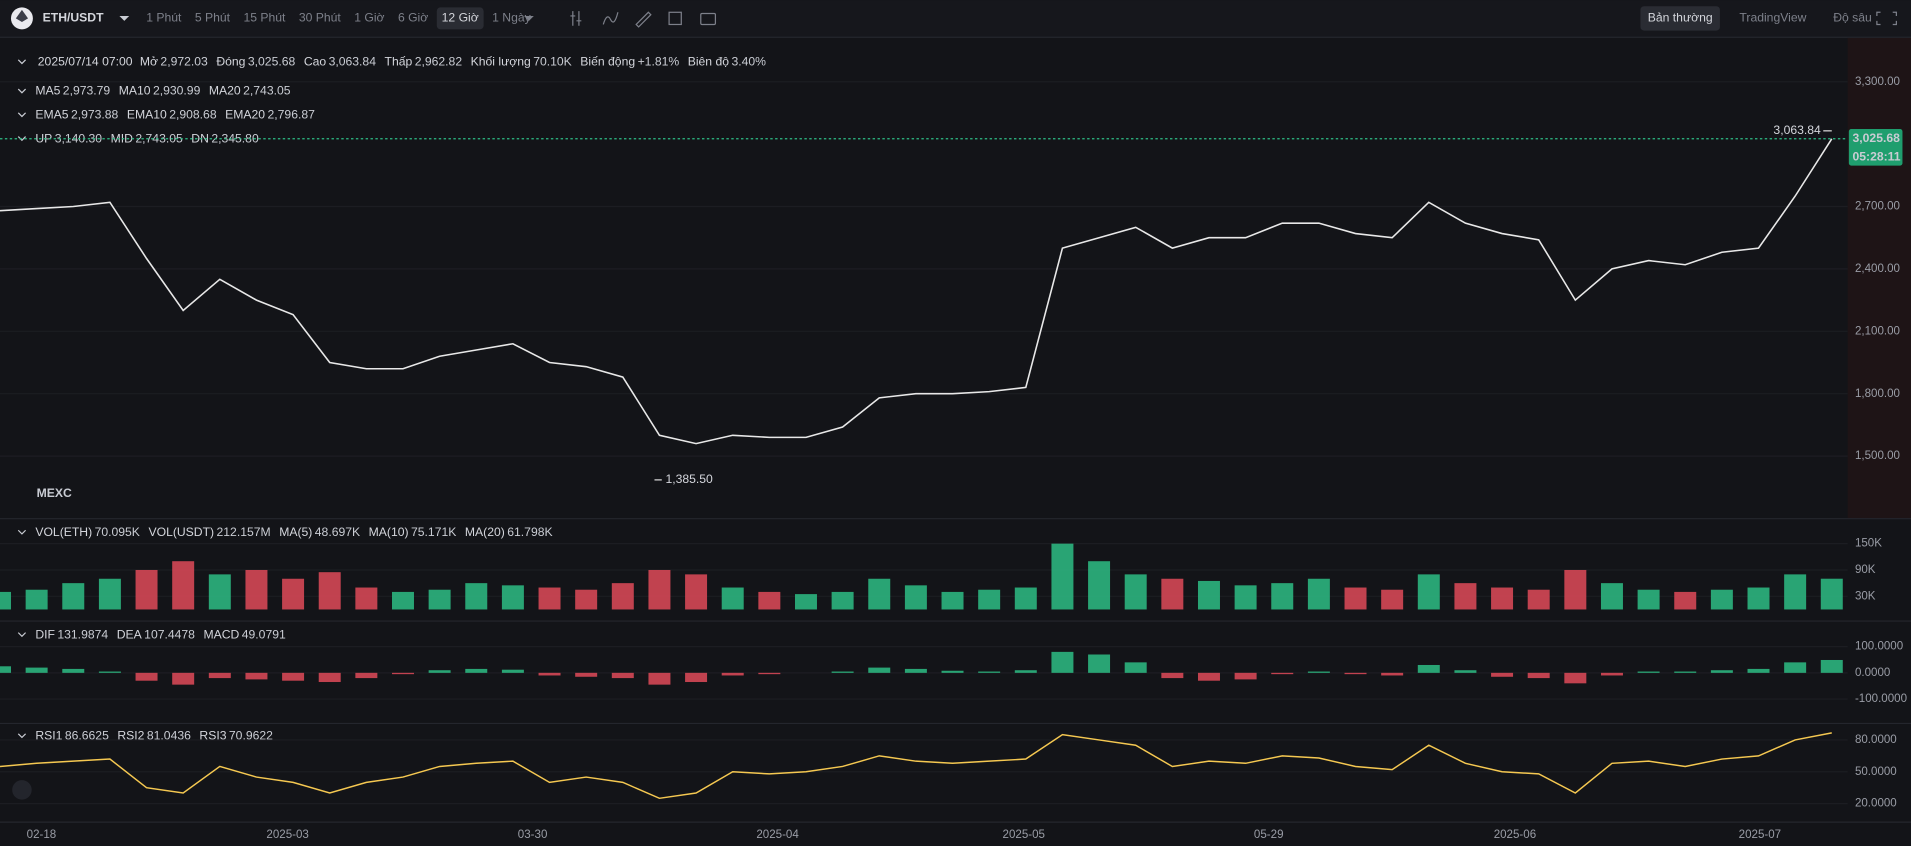 The image size is (1911, 846). I want to click on toolbar, so click(955, 18).